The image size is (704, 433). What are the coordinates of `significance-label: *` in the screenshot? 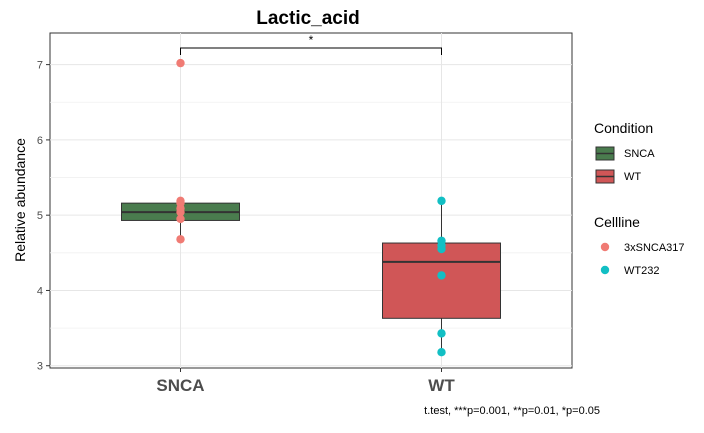 It's located at (311, 40).